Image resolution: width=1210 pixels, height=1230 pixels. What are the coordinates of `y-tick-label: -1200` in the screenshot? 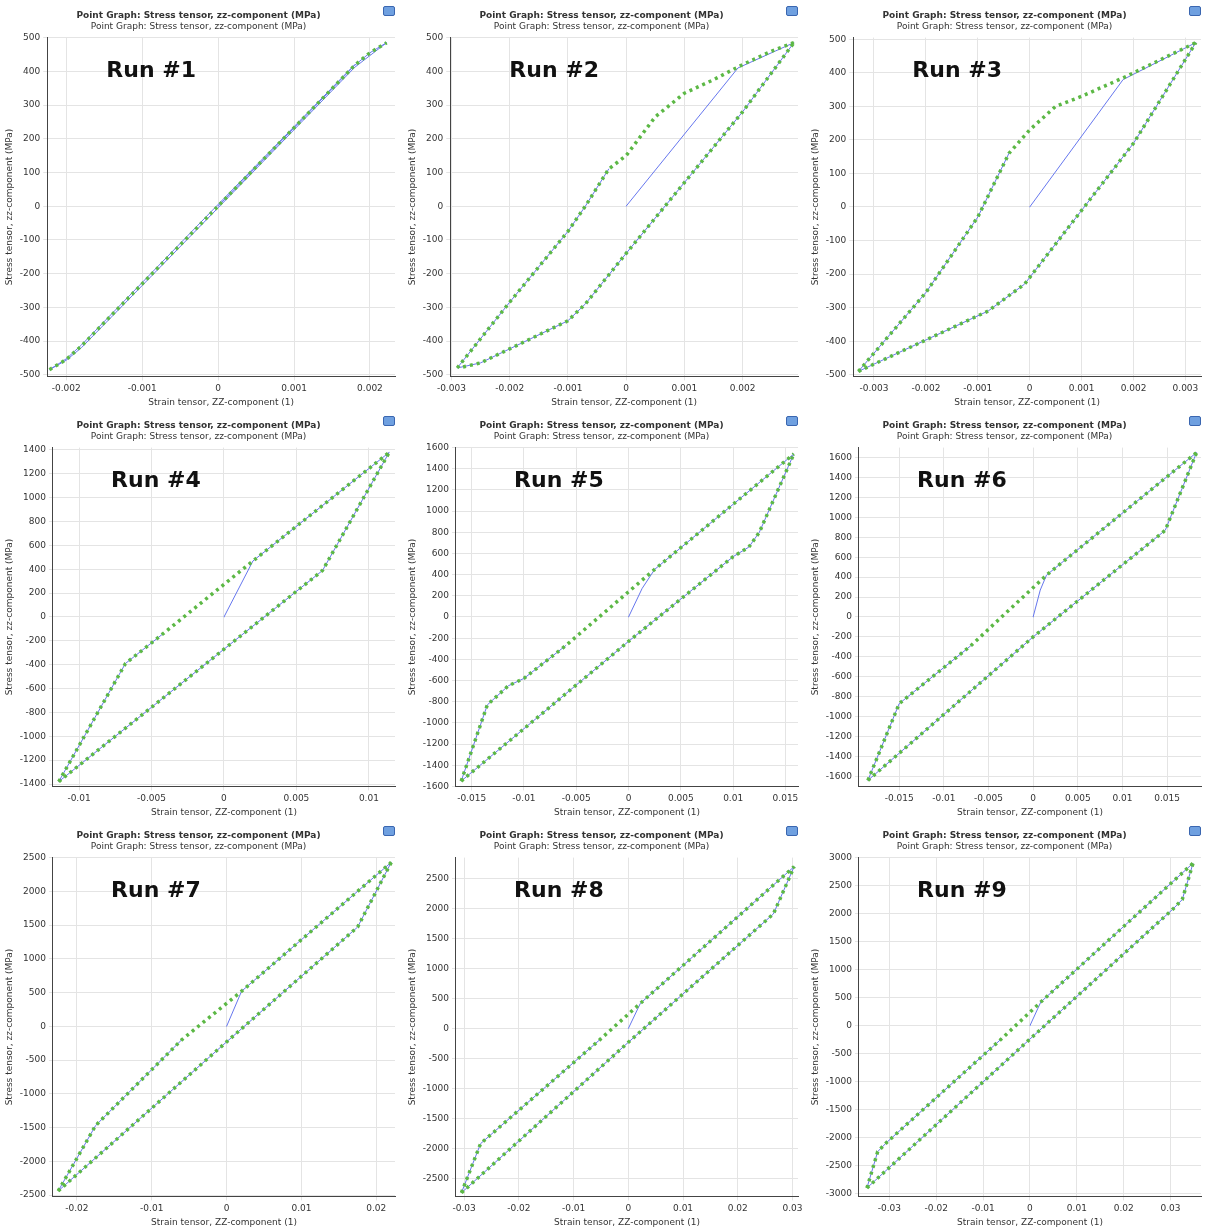 It's located at (839, 735).